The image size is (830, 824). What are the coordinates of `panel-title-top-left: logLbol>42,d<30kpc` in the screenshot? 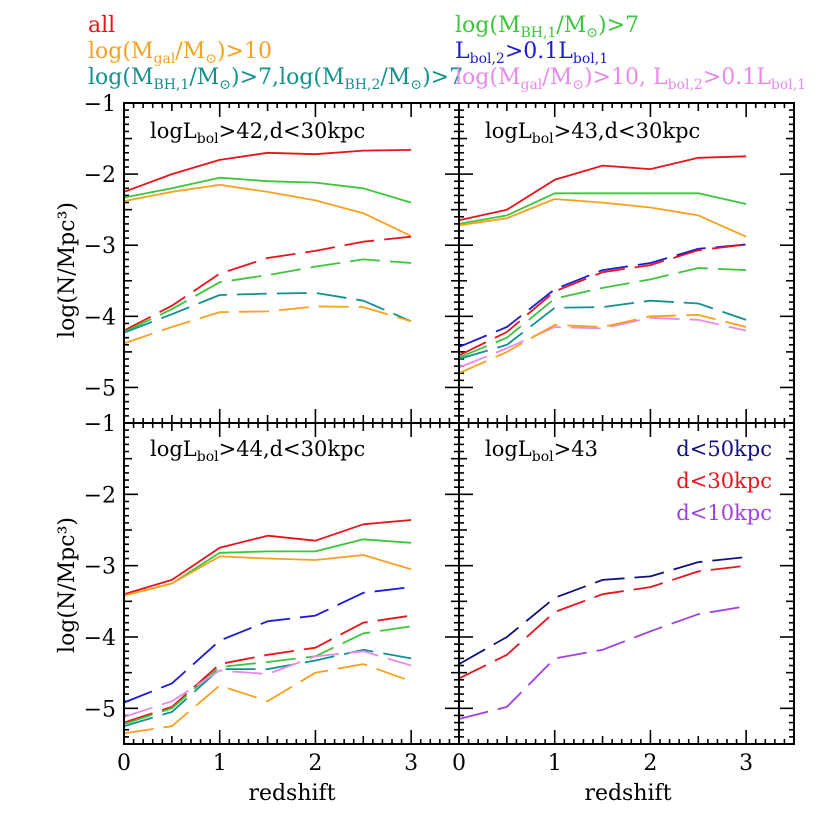 It's located at (257, 133).